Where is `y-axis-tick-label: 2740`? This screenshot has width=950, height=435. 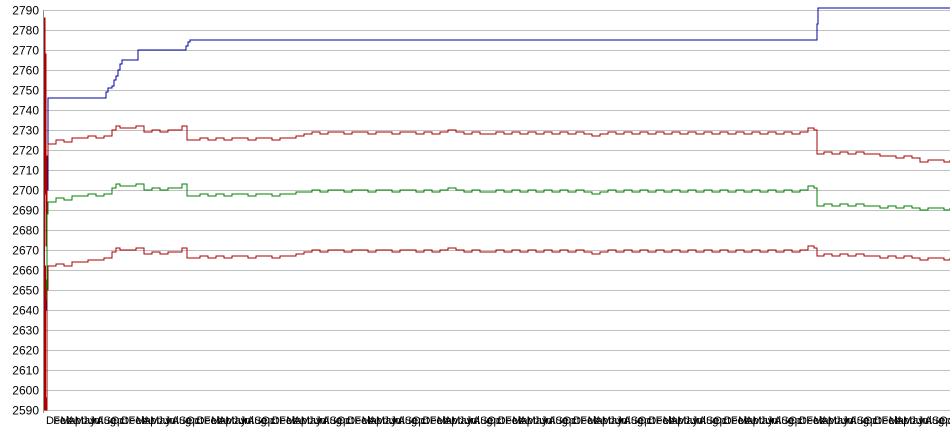
y-axis-tick-label: 2740 is located at coordinates (25, 111).